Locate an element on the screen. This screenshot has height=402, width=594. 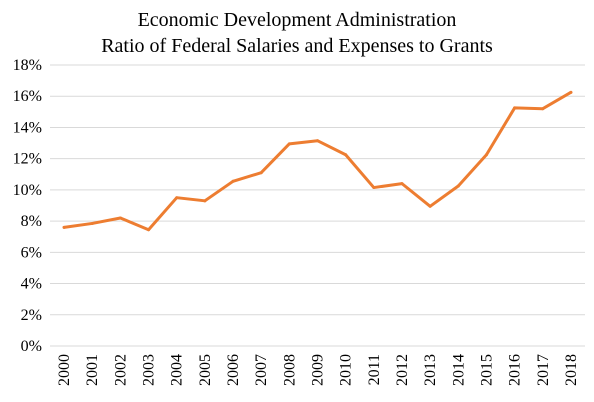
data-point-2003 is located at coordinates (149, 230).